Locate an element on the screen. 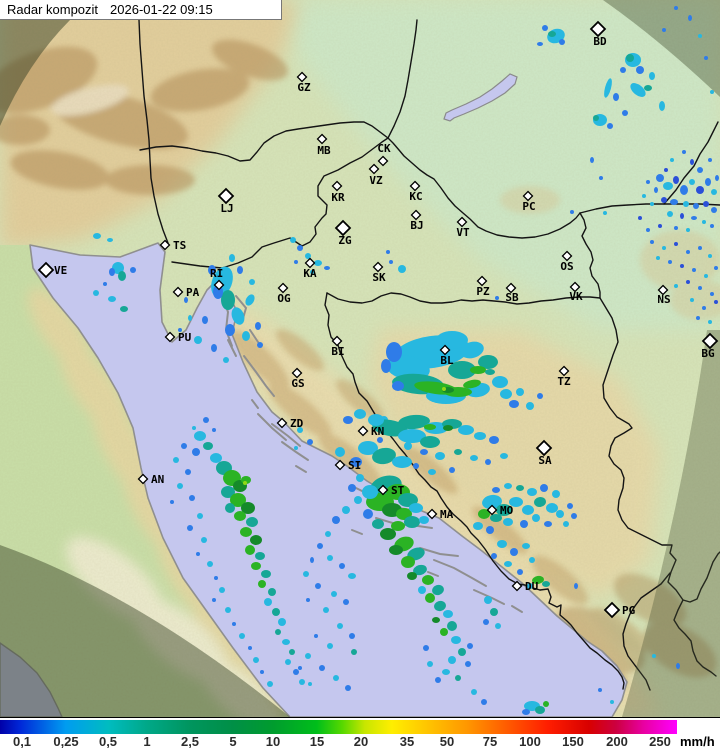  border-danube-drina is located at coordinates (649, 407).